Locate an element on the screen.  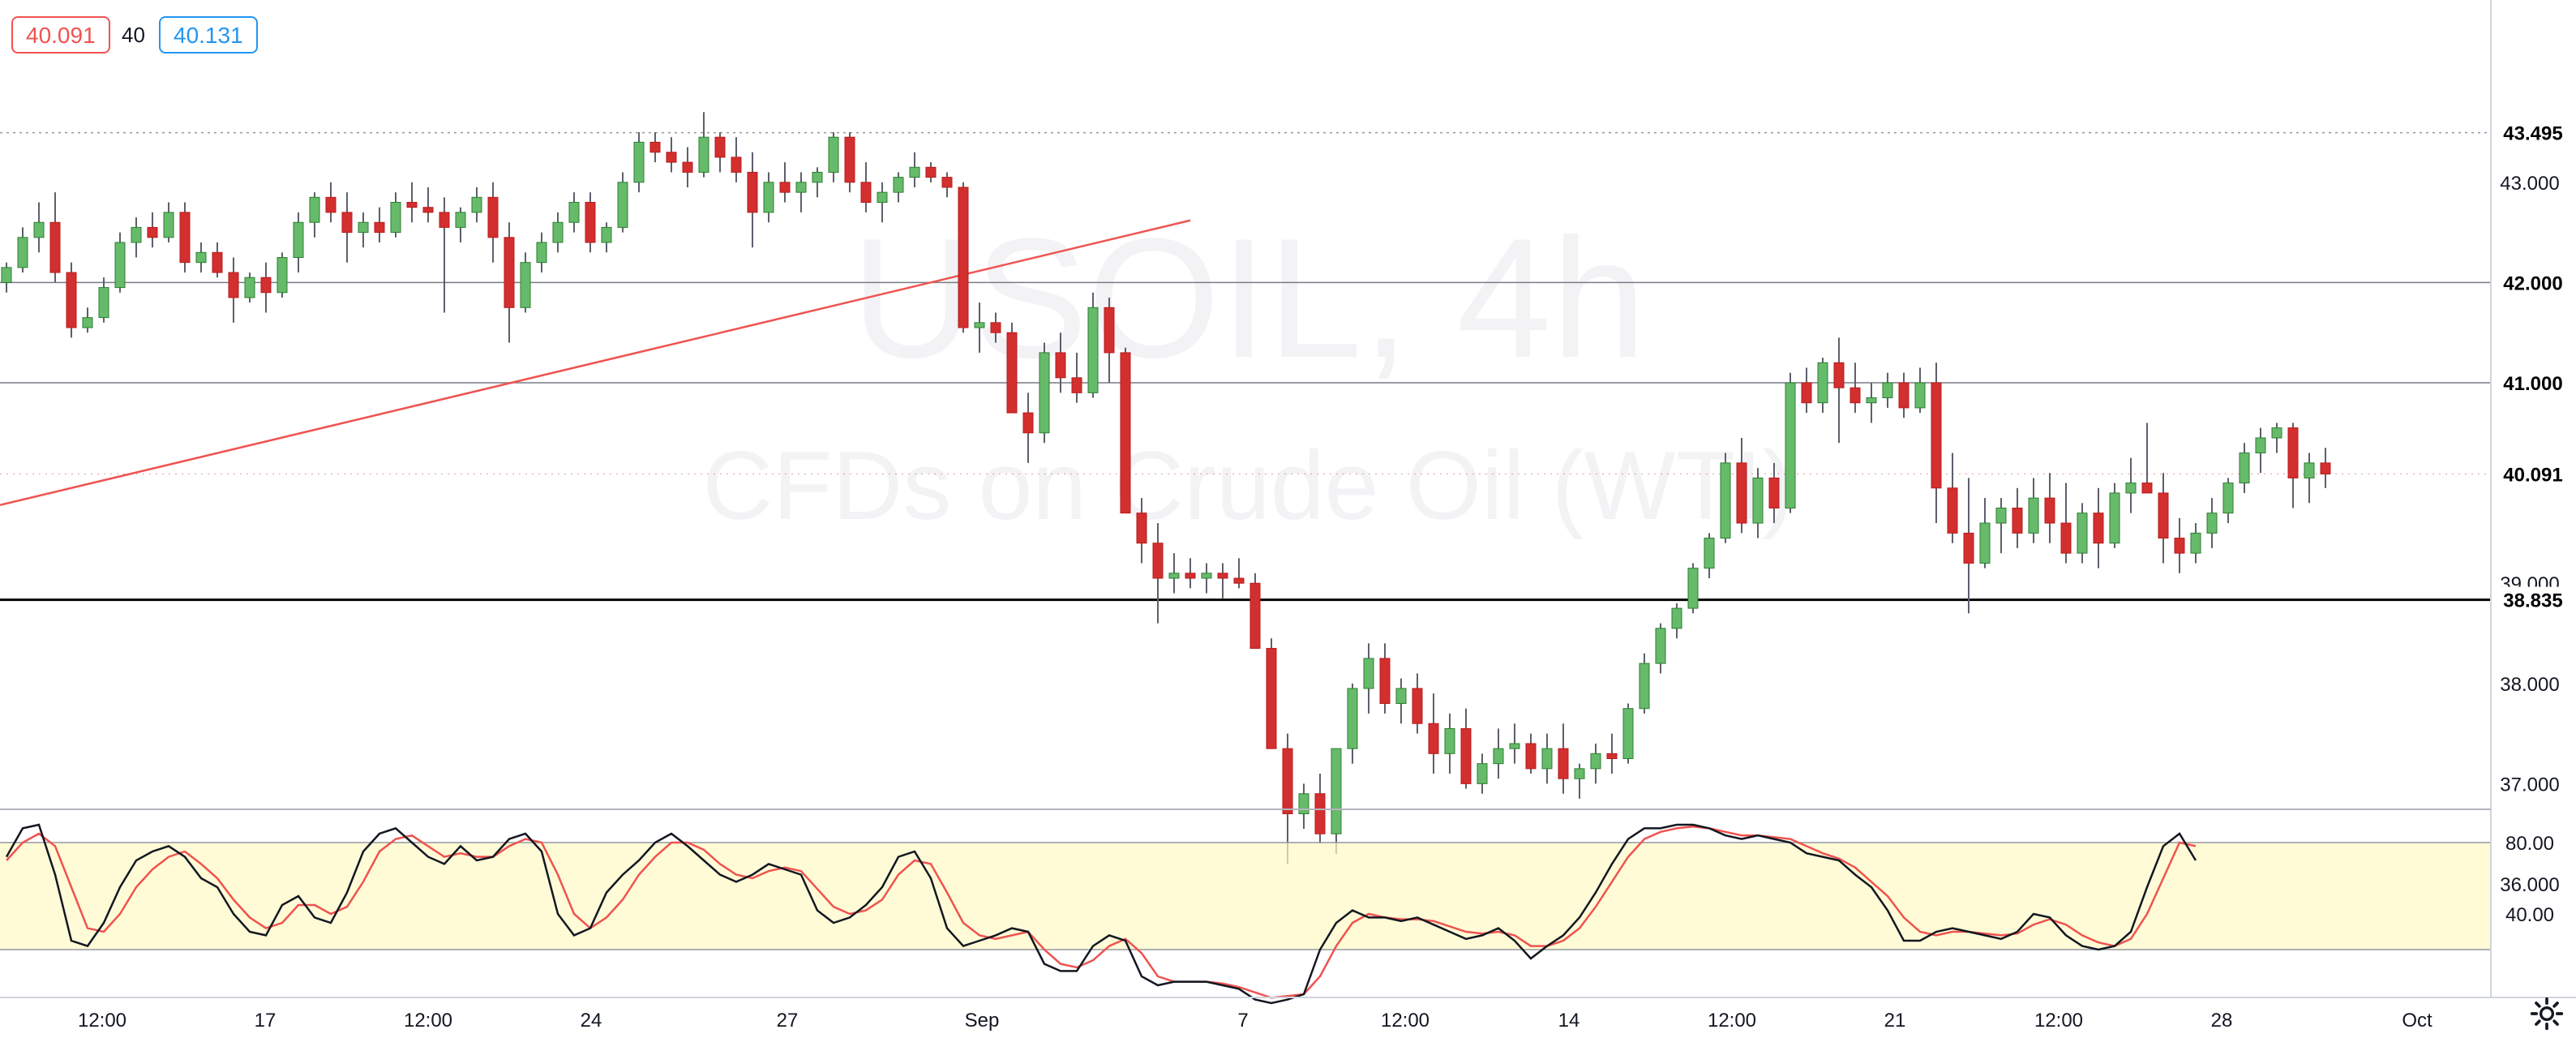
stoch-tick-label-0: 80.00 is located at coordinates (2529, 844).